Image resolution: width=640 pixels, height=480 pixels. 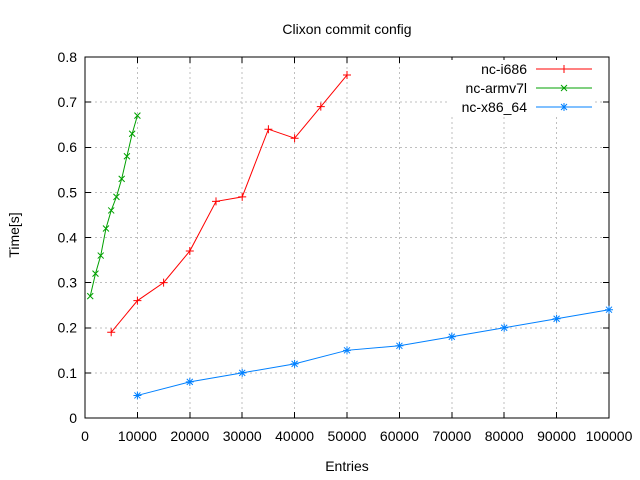 What do you see at coordinates (495, 107) in the screenshot?
I see `legend-label-nc-x86_64: nc-x86_64` at bounding box center [495, 107].